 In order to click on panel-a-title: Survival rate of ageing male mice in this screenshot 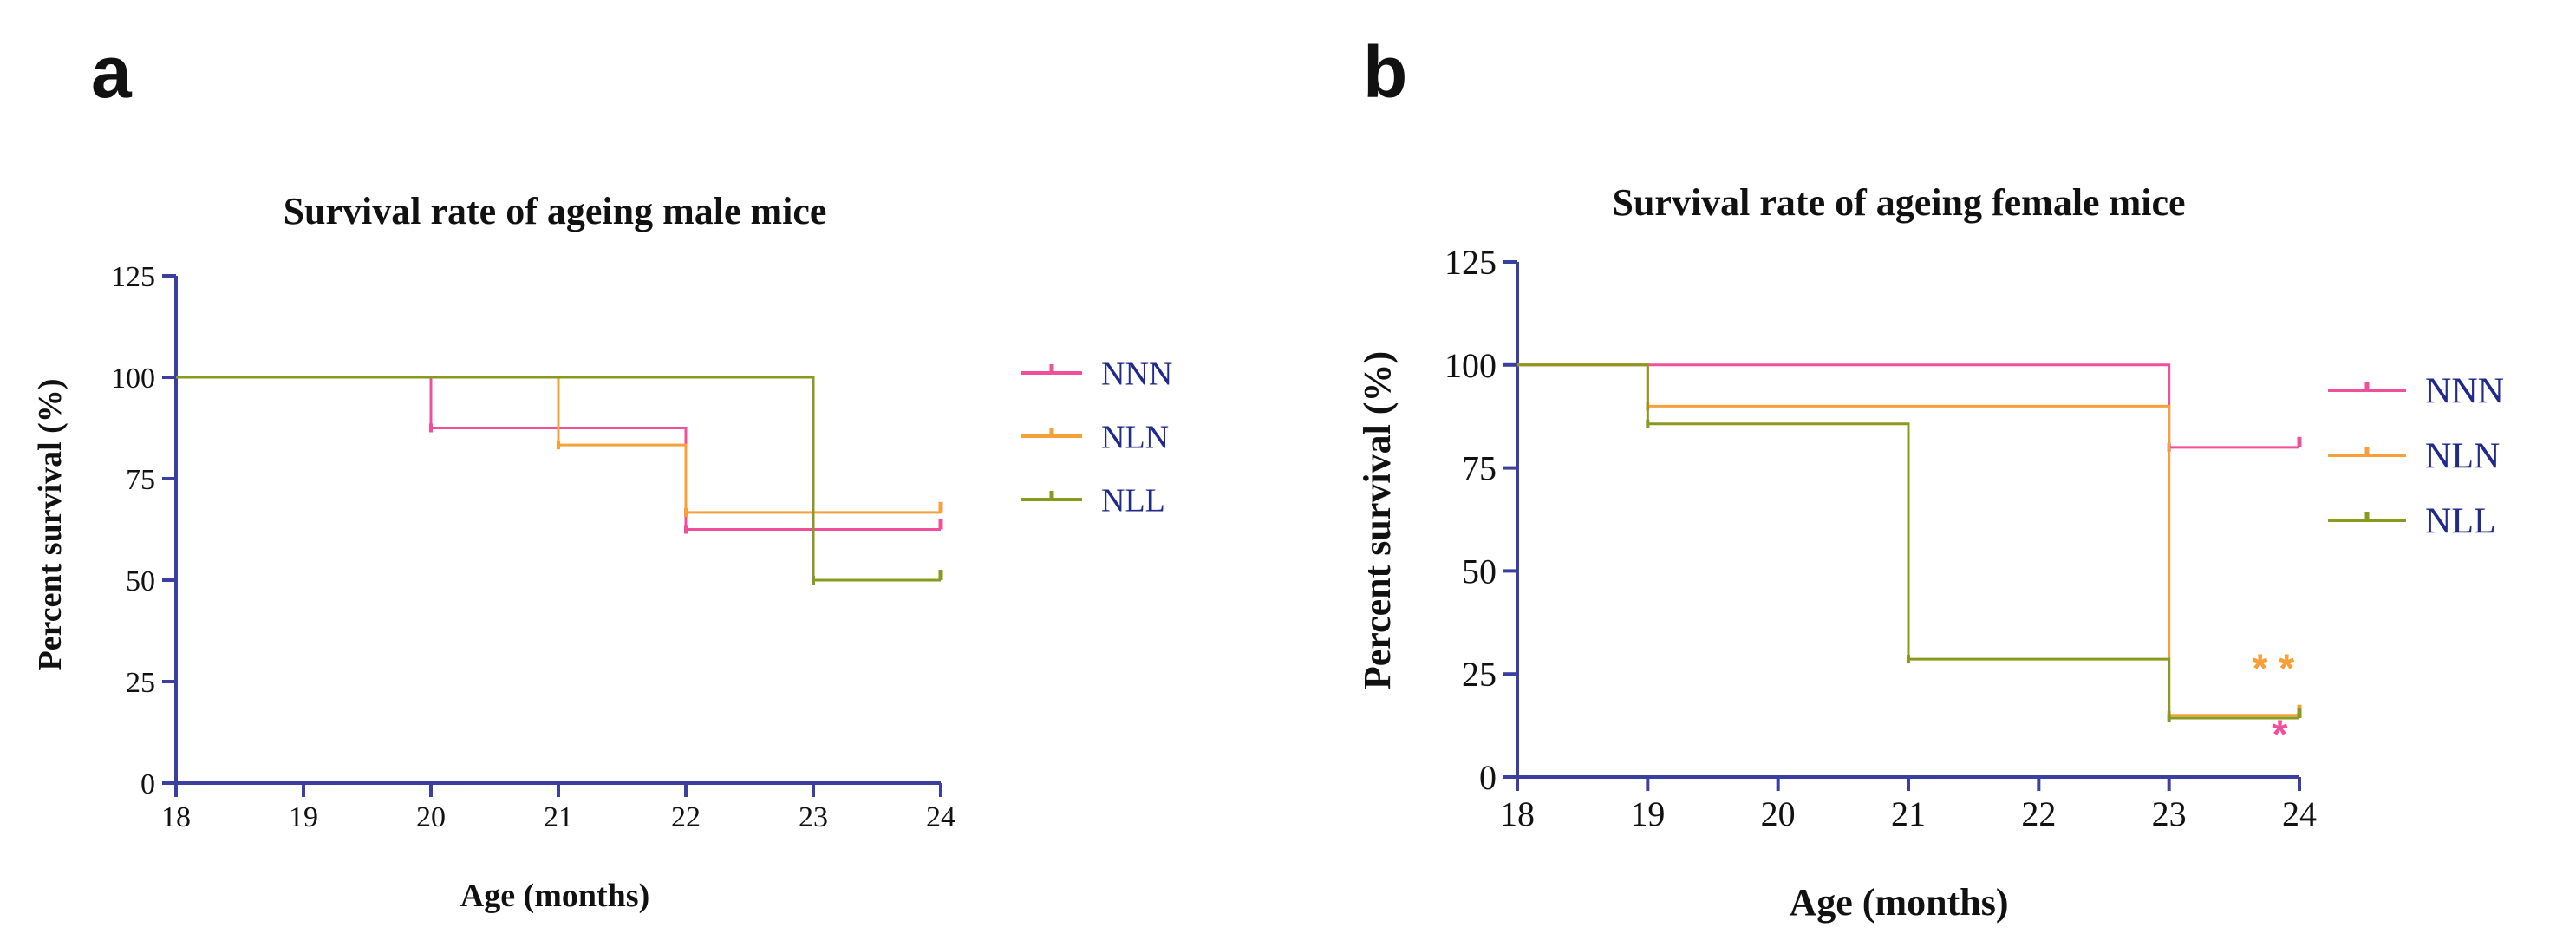, I will do `click(555, 211)`.